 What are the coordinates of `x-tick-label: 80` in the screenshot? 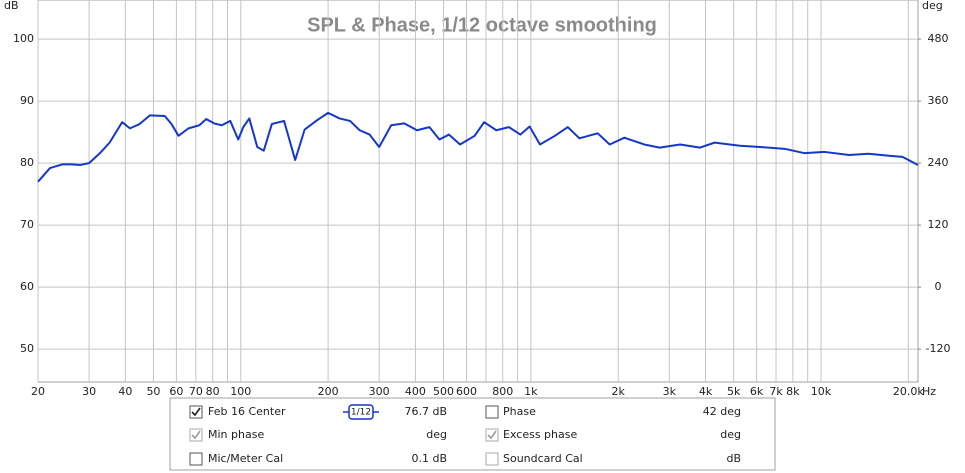 It's located at (213, 391).